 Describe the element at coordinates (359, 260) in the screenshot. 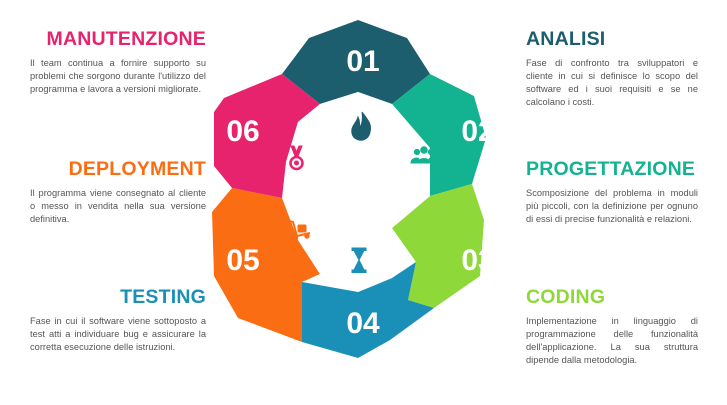

I see `hourglass-icon` at that location.